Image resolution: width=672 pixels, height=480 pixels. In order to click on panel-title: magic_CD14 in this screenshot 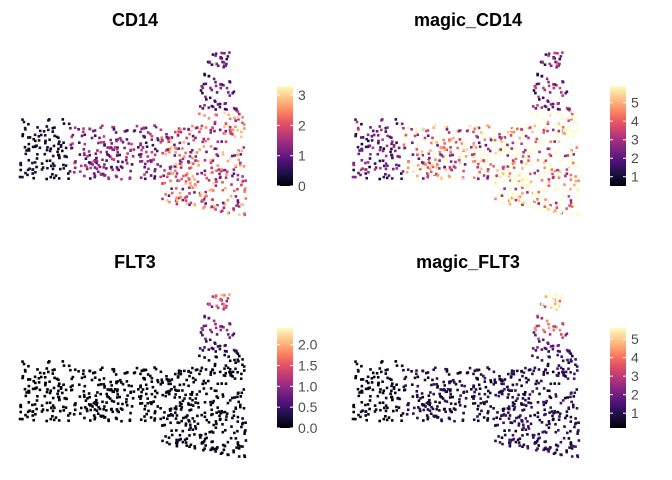, I will do `click(468, 20)`.